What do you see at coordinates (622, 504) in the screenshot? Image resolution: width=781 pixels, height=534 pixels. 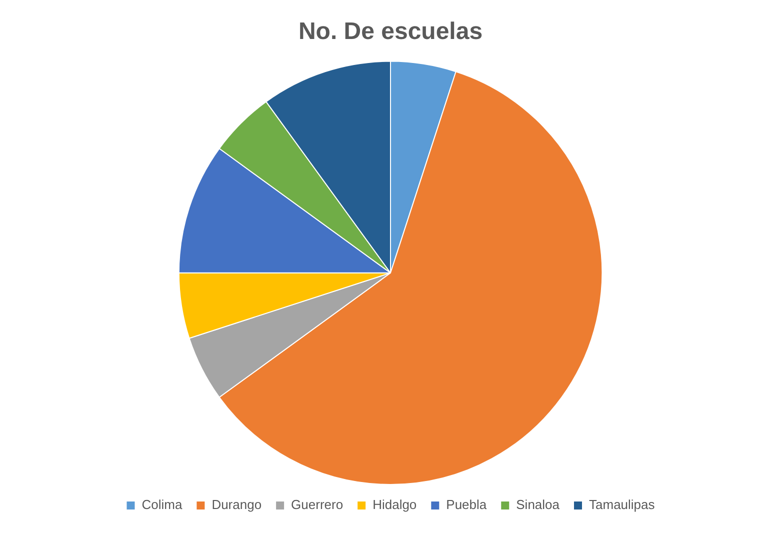 I see `legend-label: Tamaulipas` at bounding box center [622, 504].